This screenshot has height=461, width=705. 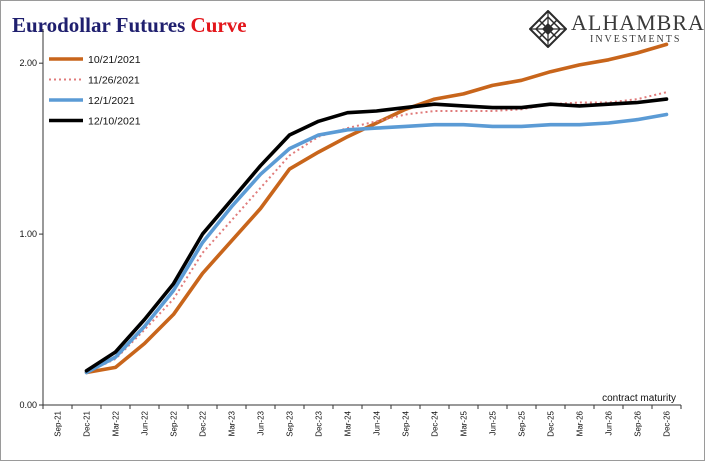 I want to click on x-tick-label: Dec-22, so click(x=203, y=423).